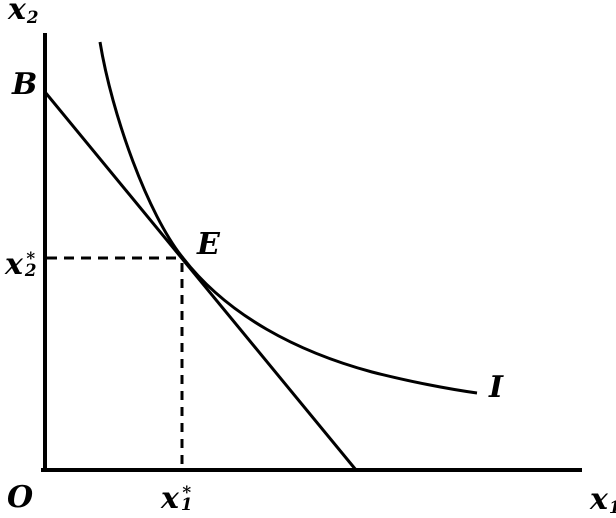  What do you see at coordinates (20, 497) in the screenshot?
I see `origin-label: O` at bounding box center [20, 497].